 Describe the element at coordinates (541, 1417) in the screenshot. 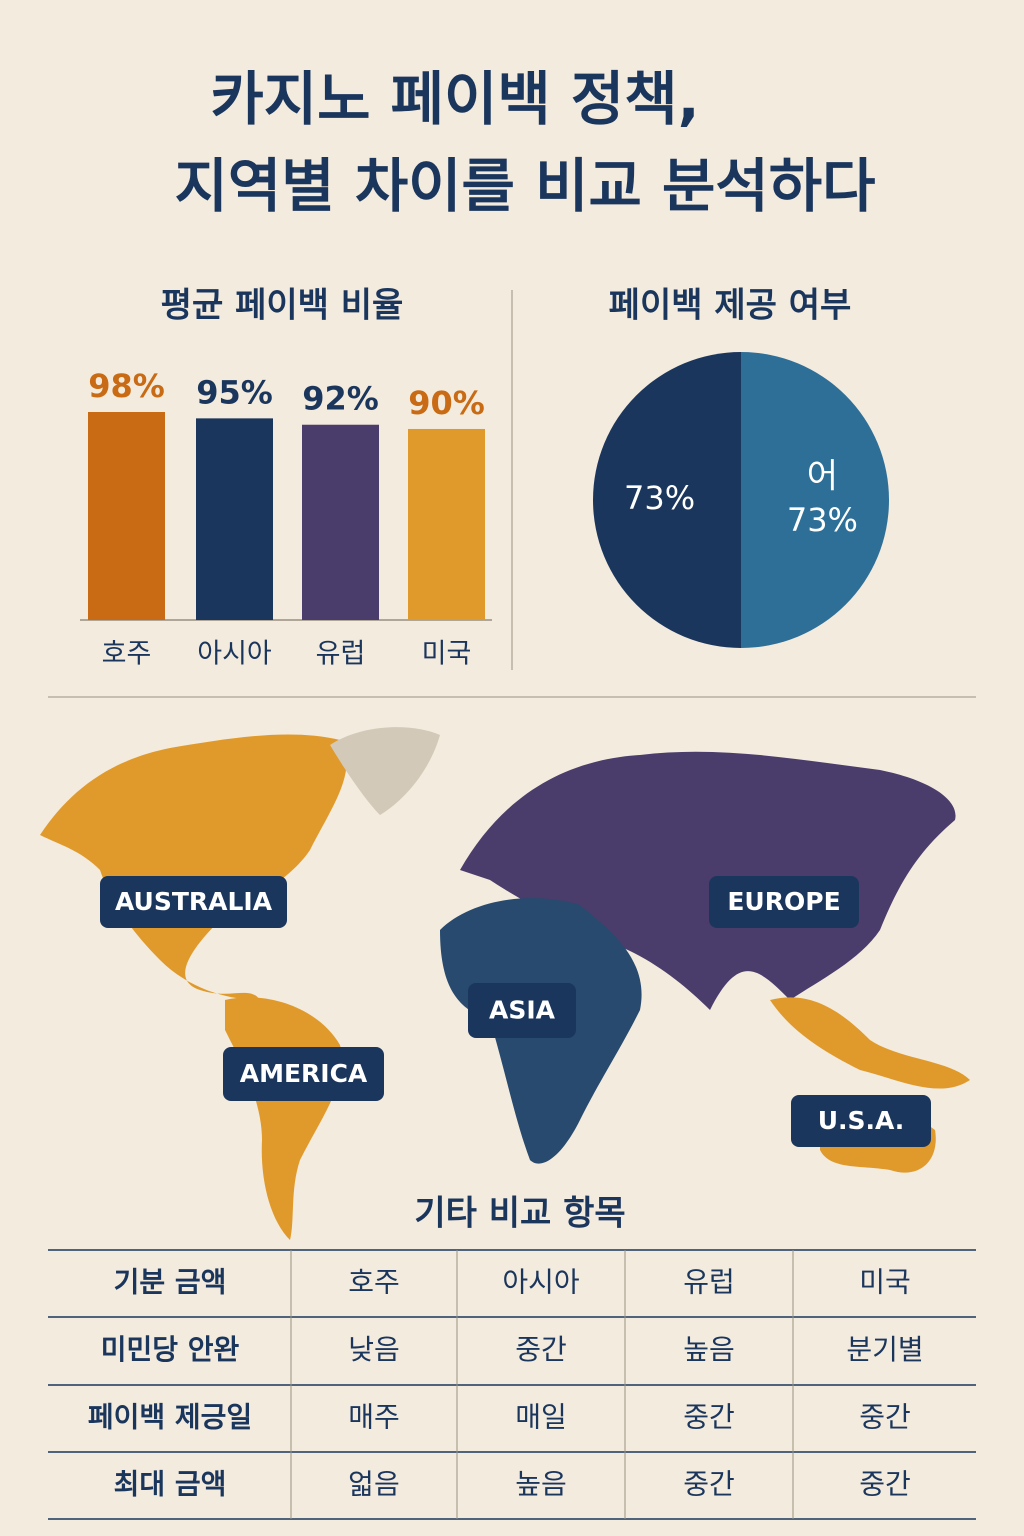

I see `table-cell: 매일` at that location.